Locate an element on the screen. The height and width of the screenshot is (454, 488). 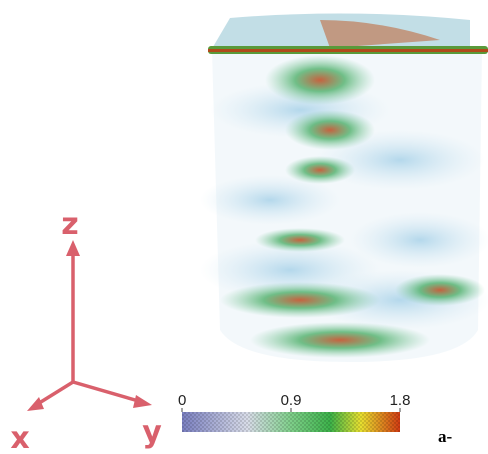
y-axis-label: y is located at coordinates (152, 432).